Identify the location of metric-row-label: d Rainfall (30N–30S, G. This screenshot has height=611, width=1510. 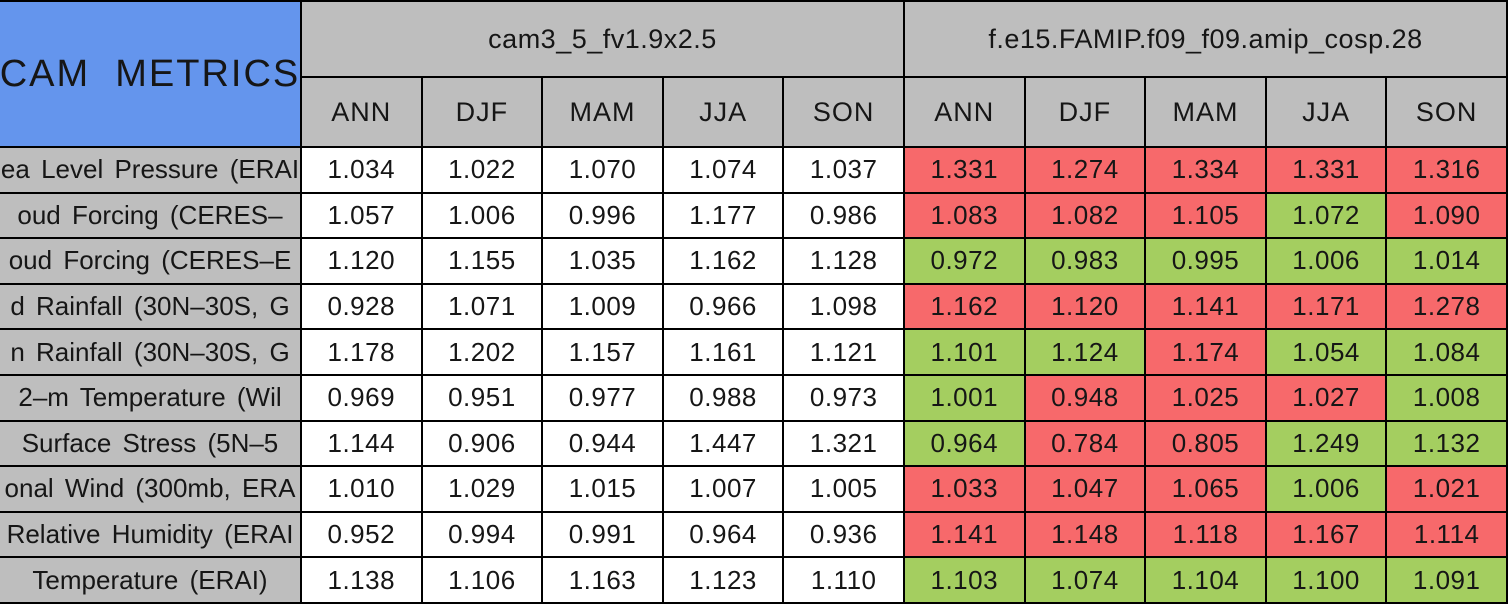
(150, 306).